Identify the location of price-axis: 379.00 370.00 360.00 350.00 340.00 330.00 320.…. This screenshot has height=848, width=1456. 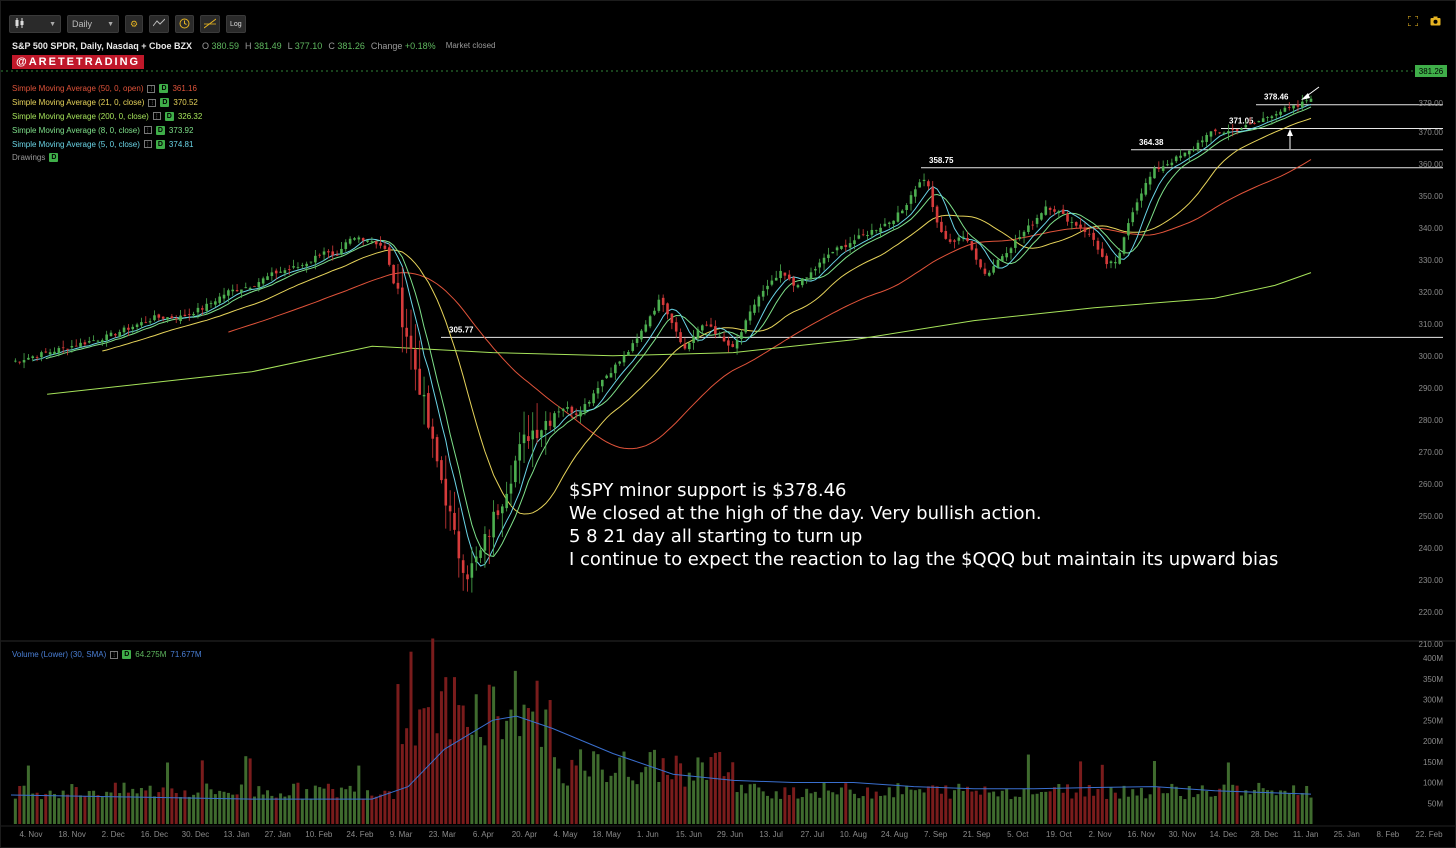
(1431, 374).